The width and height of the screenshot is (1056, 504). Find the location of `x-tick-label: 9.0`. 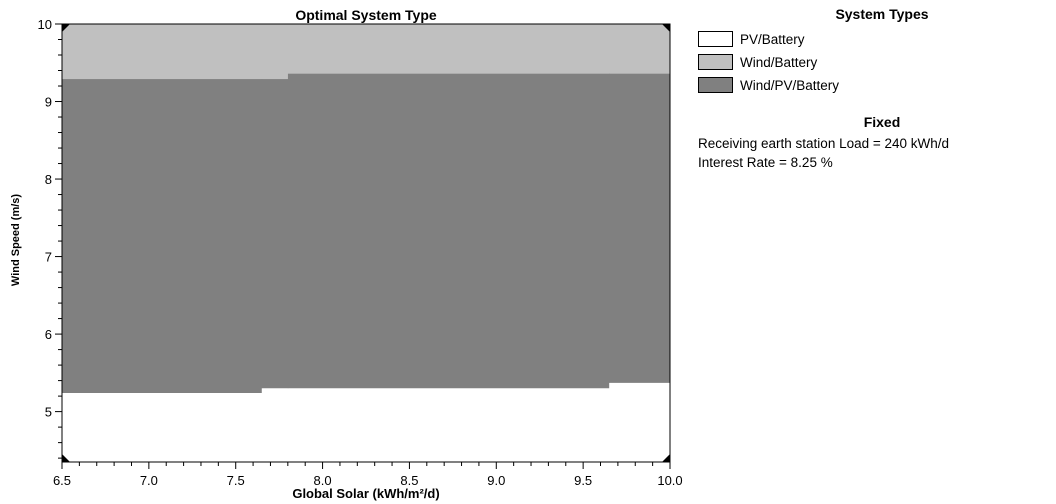

x-tick-label: 9.0 is located at coordinates (496, 480).